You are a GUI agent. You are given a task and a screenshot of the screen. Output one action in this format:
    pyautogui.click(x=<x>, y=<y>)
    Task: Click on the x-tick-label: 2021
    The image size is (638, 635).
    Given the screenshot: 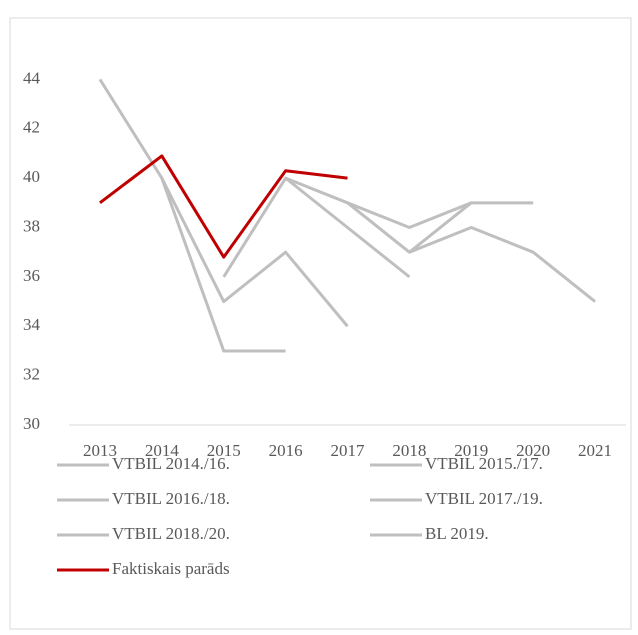 What is the action you would take?
    pyautogui.click(x=595, y=450)
    